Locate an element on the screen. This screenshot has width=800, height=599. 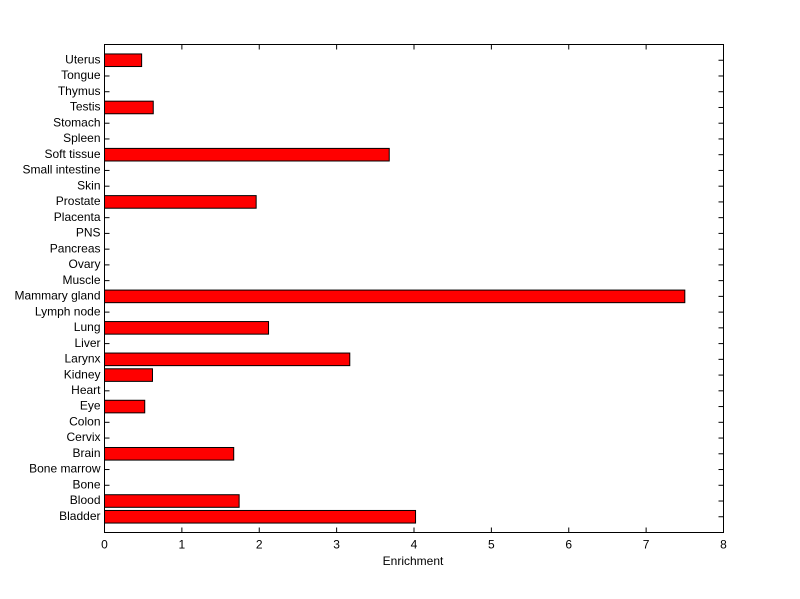
x-tick-label: 7 is located at coordinates (646, 545).